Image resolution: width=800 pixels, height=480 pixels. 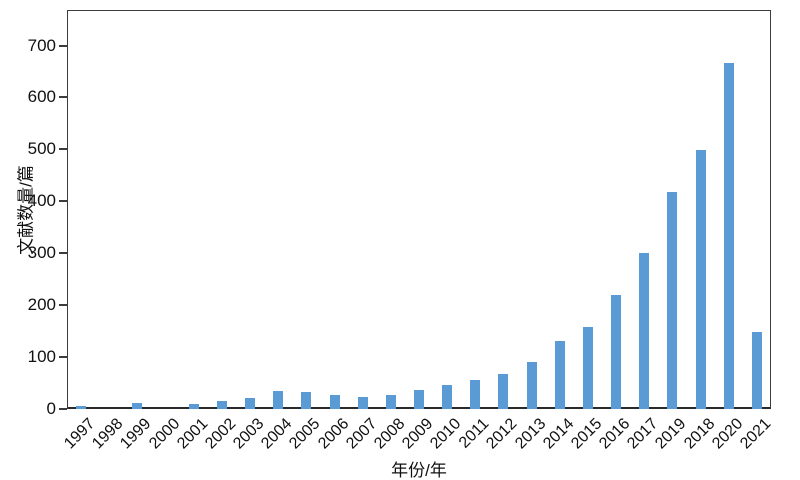 I want to click on bar-2020, so click(x=728, y=235).